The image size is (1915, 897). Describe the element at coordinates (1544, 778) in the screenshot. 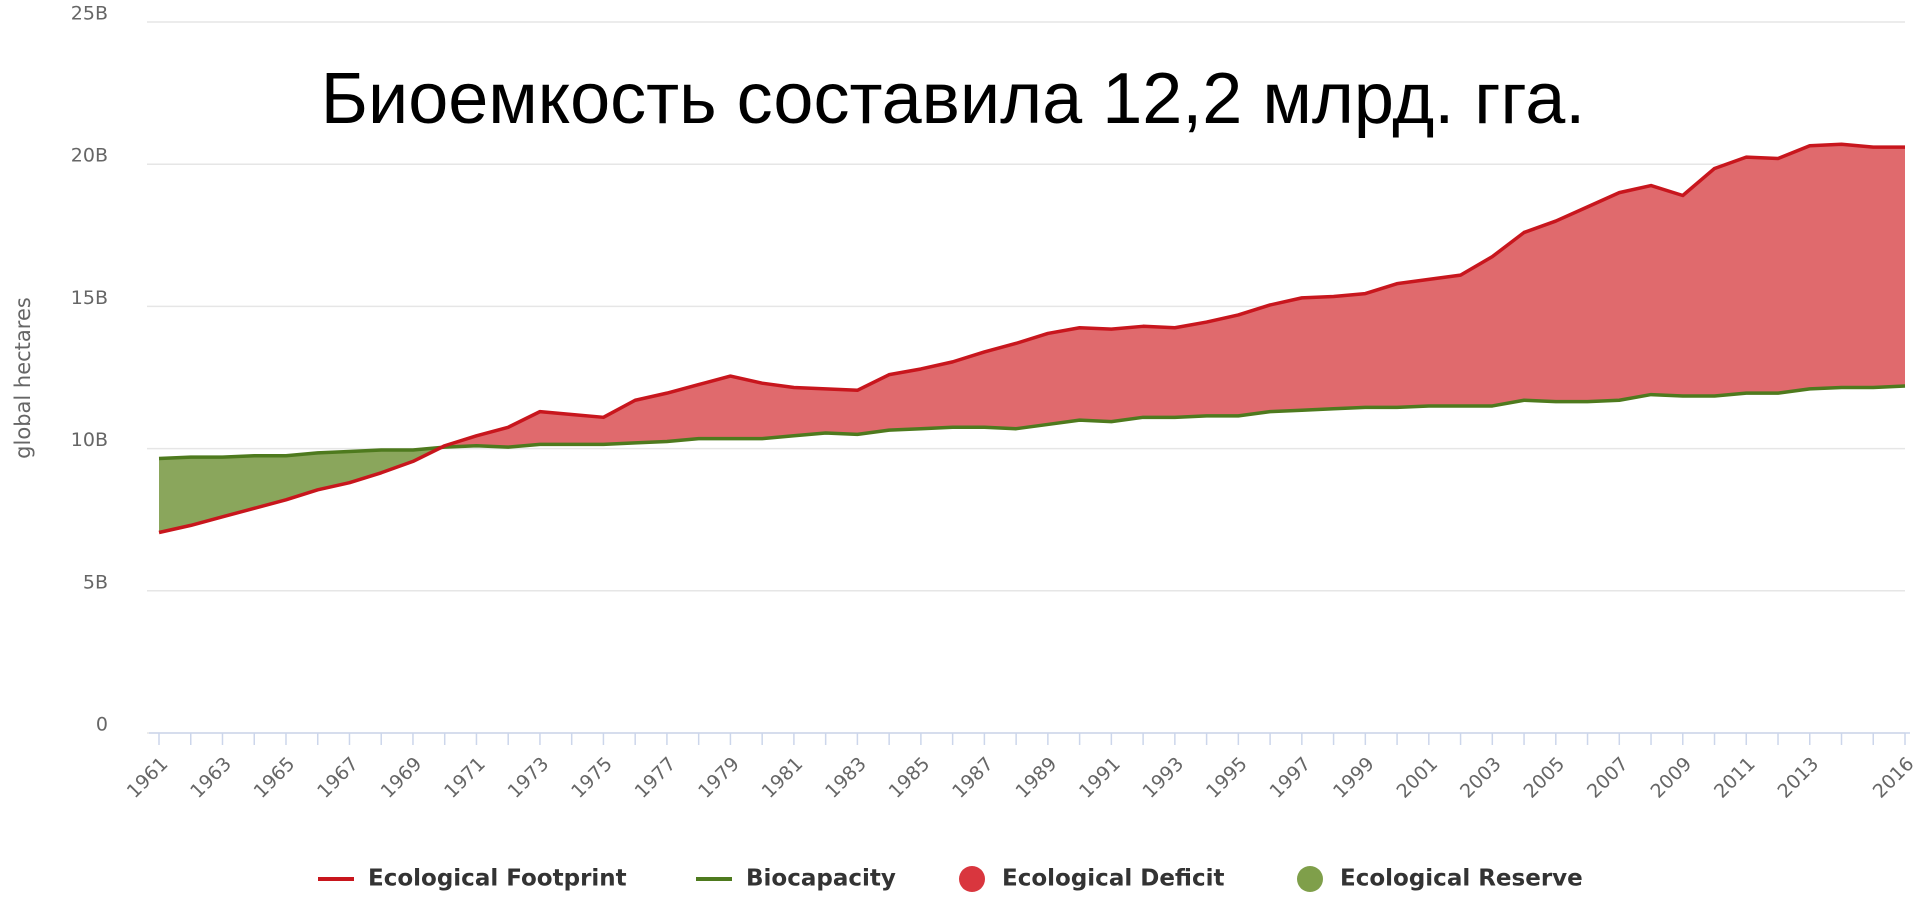

I see `x-tick-label: 2005` at that location.